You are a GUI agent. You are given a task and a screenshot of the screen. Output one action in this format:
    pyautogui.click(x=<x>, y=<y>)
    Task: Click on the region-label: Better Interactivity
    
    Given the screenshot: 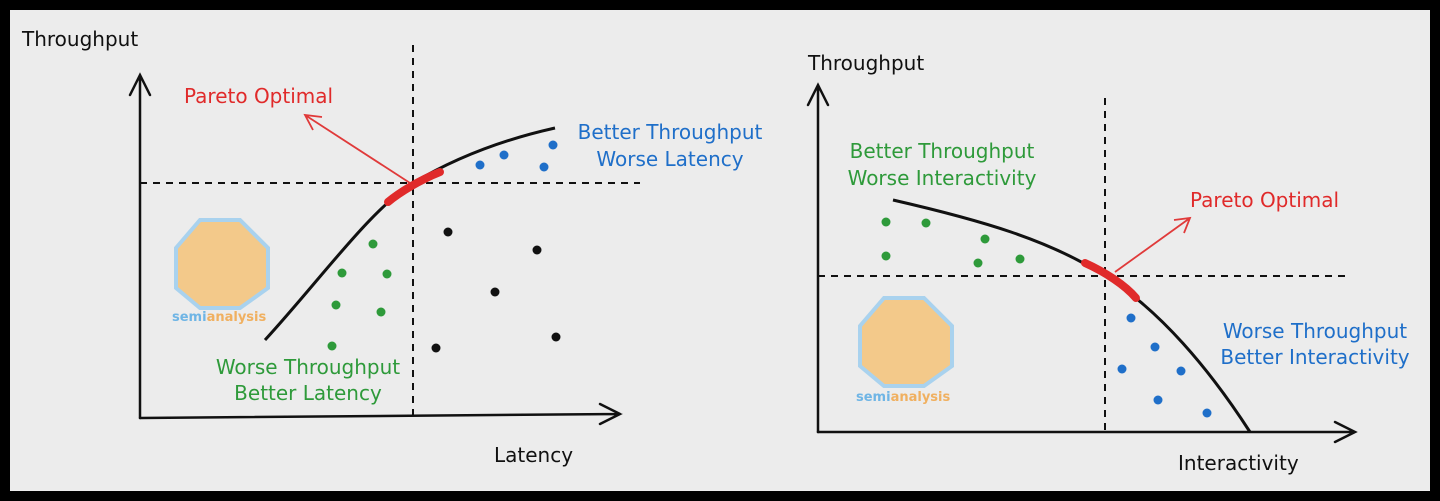 What is the action you would take?
    pyautogui.click(x=1314, y=357)
    